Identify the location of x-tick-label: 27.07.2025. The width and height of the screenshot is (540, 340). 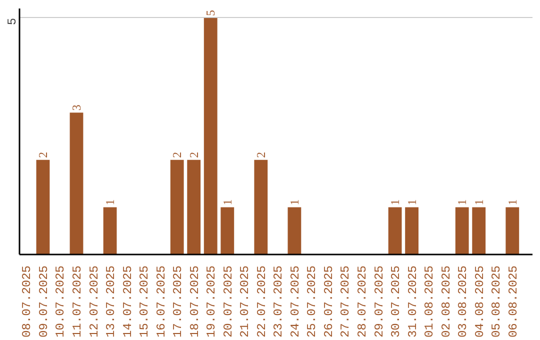
(345, 301).